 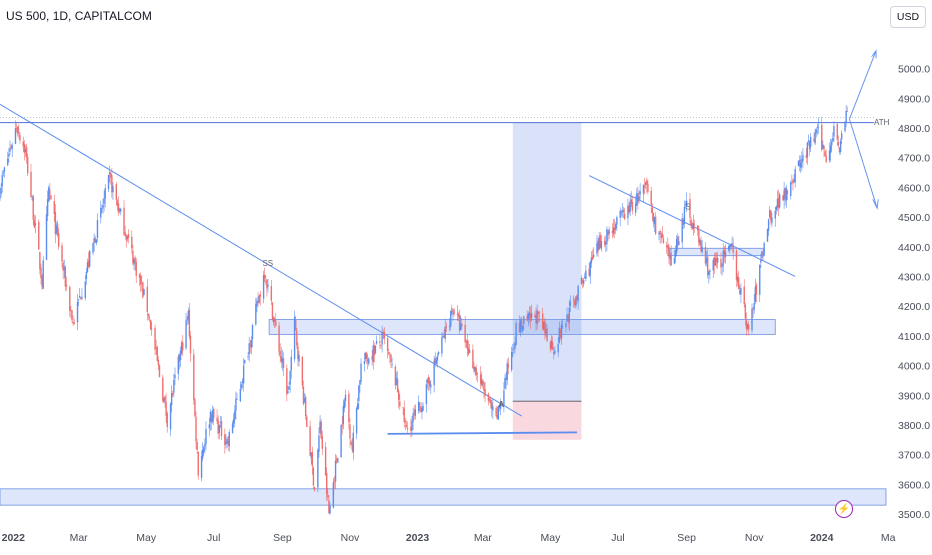 What do you see at coordinates (914, 337) in the screenshot?
I see `y-tick-label: 4100.0` at bounding box center [914, 337].